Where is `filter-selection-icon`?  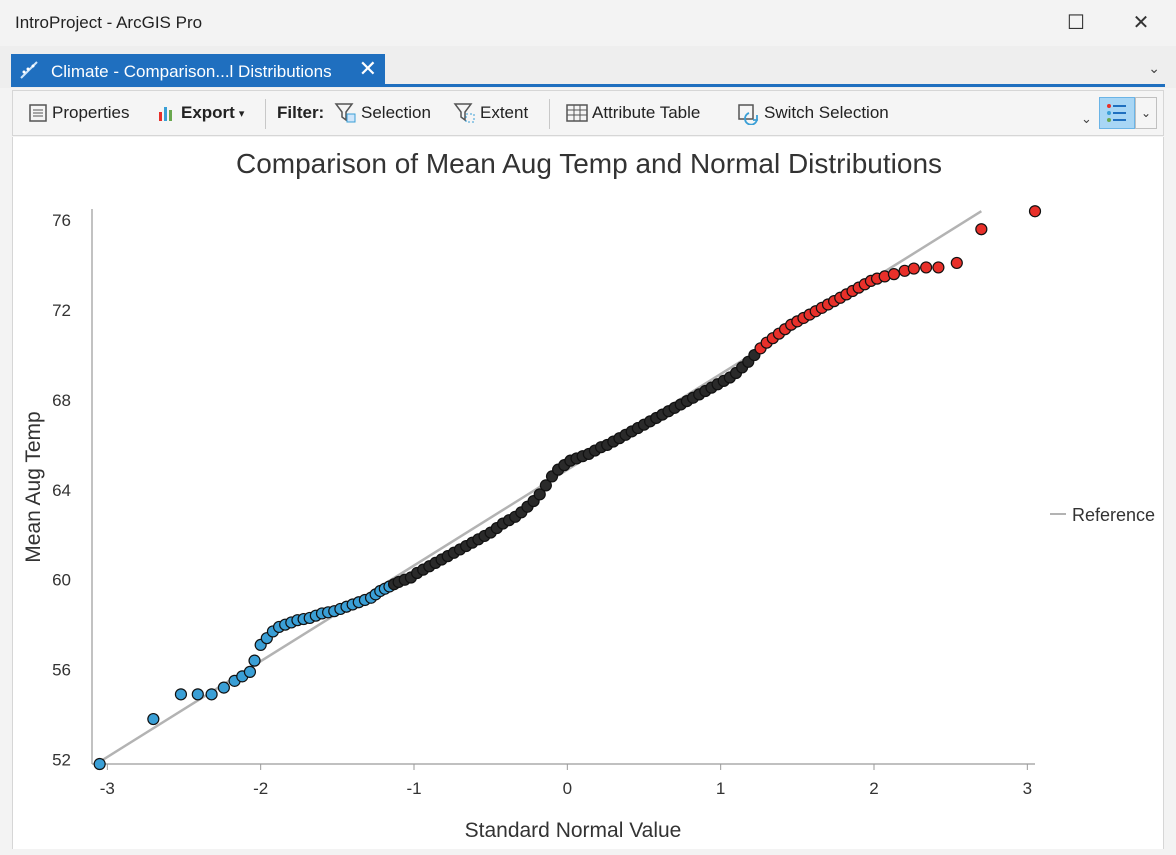
filter-selection-icon is located at coordinates (345, 113).